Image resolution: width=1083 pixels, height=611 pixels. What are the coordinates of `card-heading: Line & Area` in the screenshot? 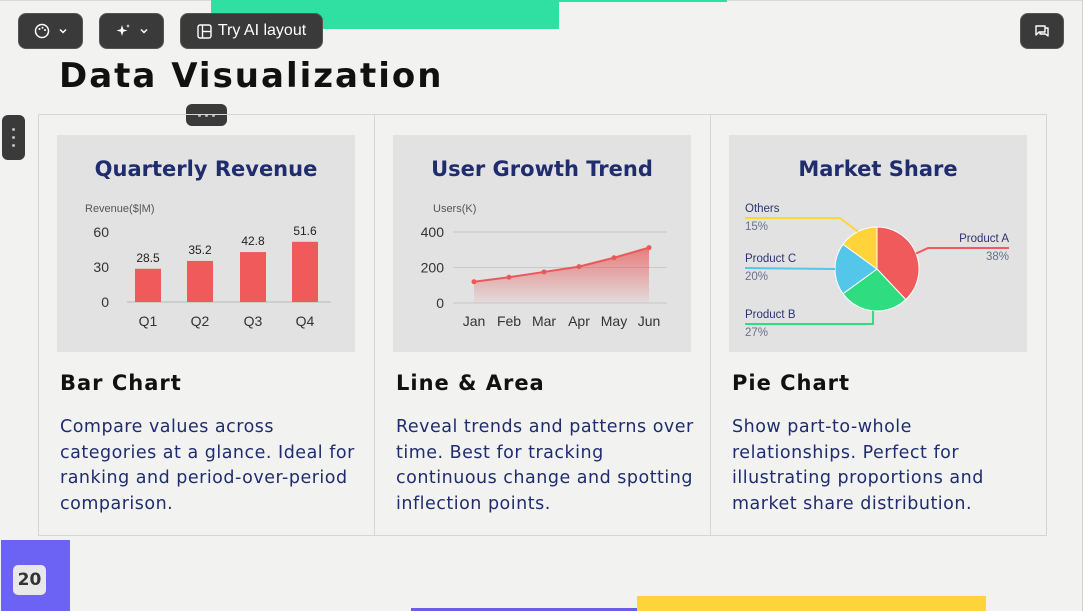 It's located at (470, 383).